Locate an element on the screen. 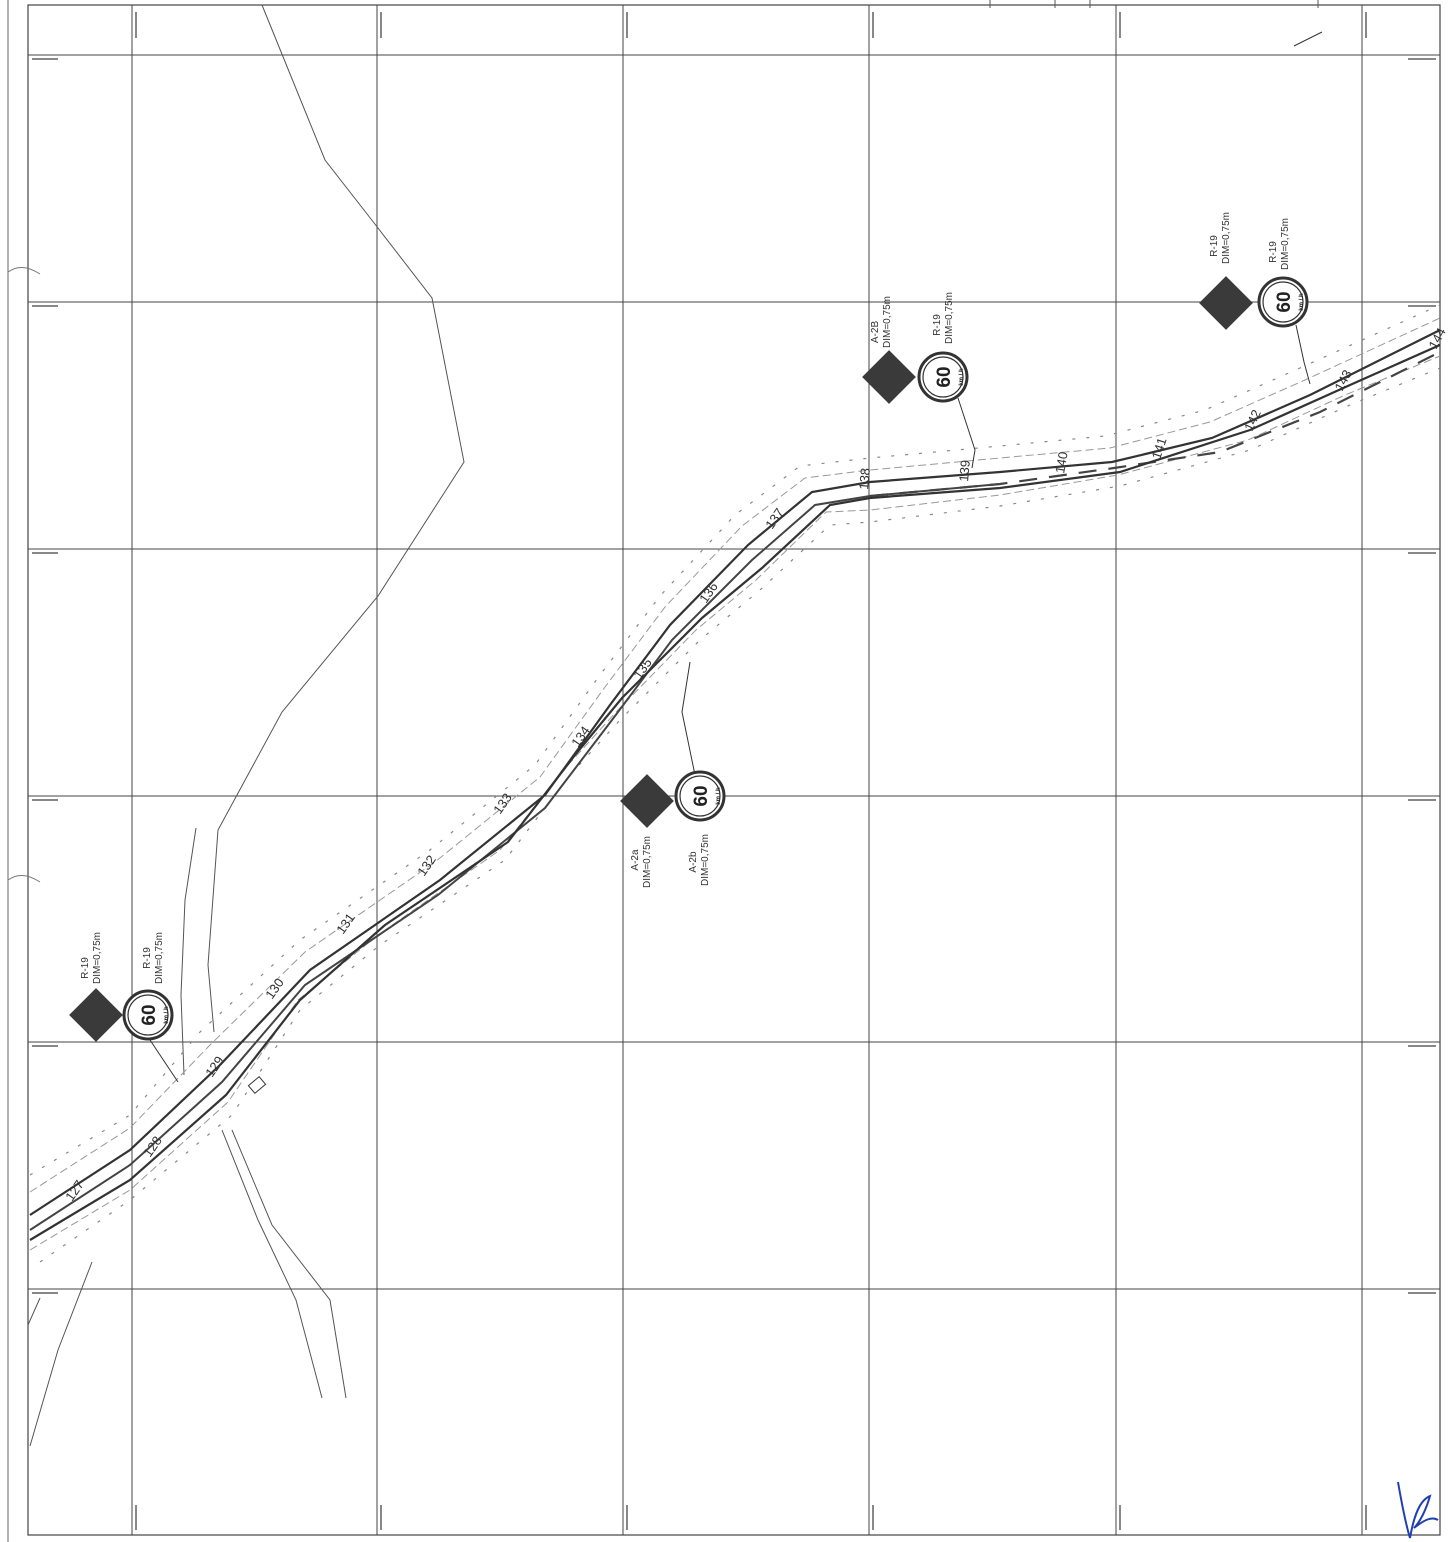 This screenshot has width=1453, height=1542. station-label: 133 is located at coordinates (502, 803).